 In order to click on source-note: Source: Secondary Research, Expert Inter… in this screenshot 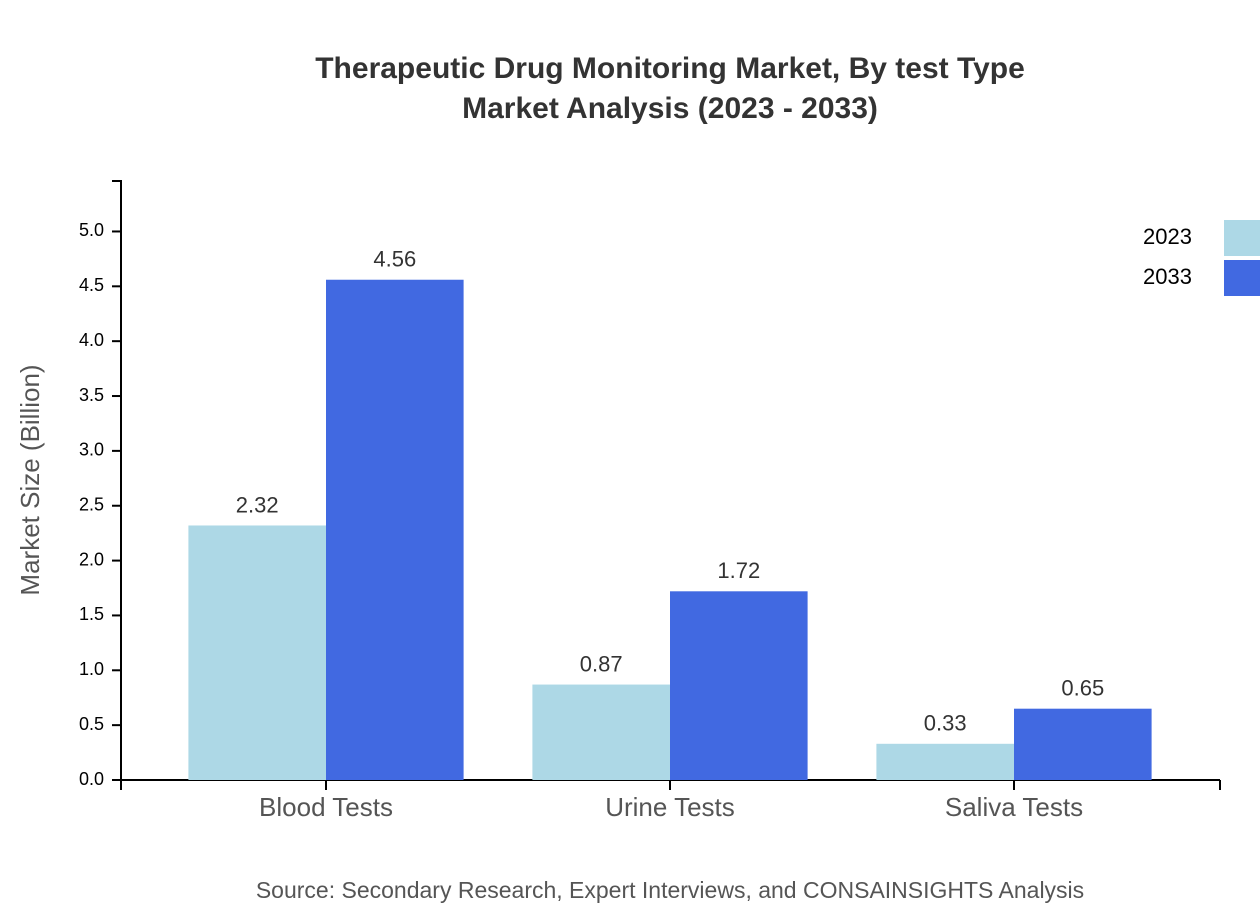, I will do `click(670, 890)`.